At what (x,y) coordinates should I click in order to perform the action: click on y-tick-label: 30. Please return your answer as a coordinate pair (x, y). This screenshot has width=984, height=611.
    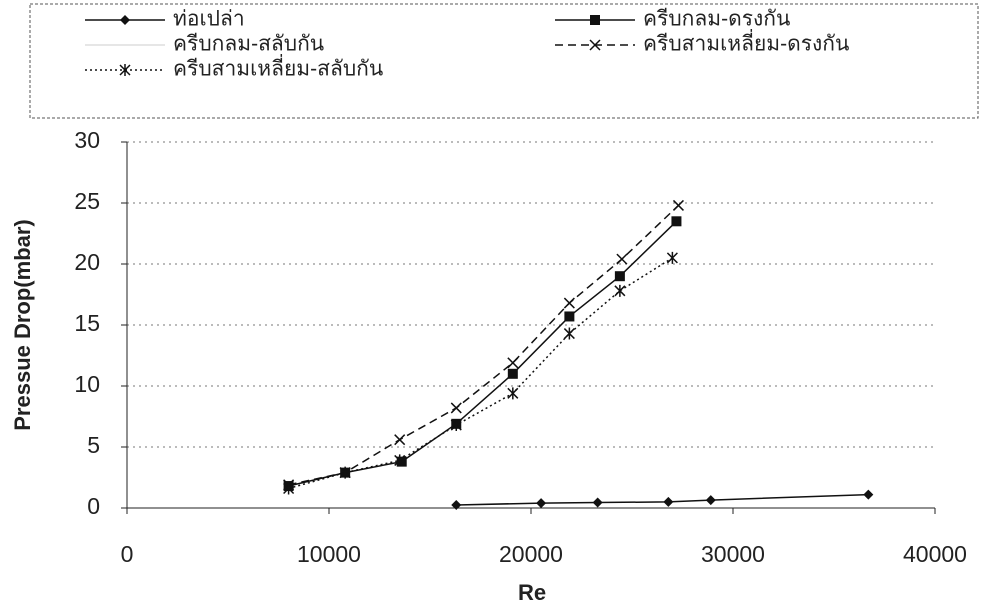
    Looking at the image, I should click on (87, 140).